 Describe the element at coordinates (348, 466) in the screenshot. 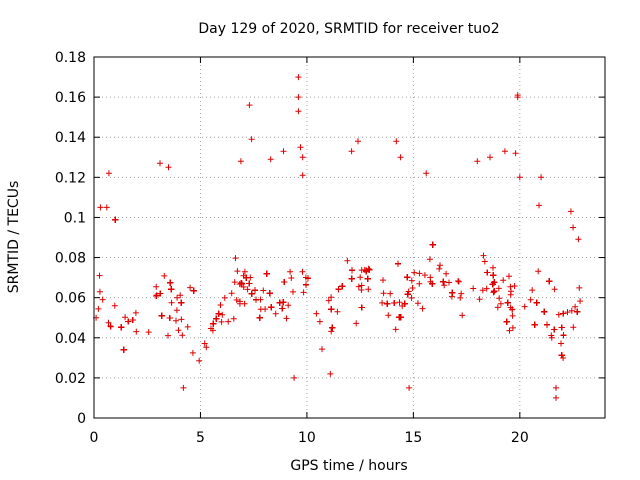

I see `x-axis-label: GPS time / hours` at that location.